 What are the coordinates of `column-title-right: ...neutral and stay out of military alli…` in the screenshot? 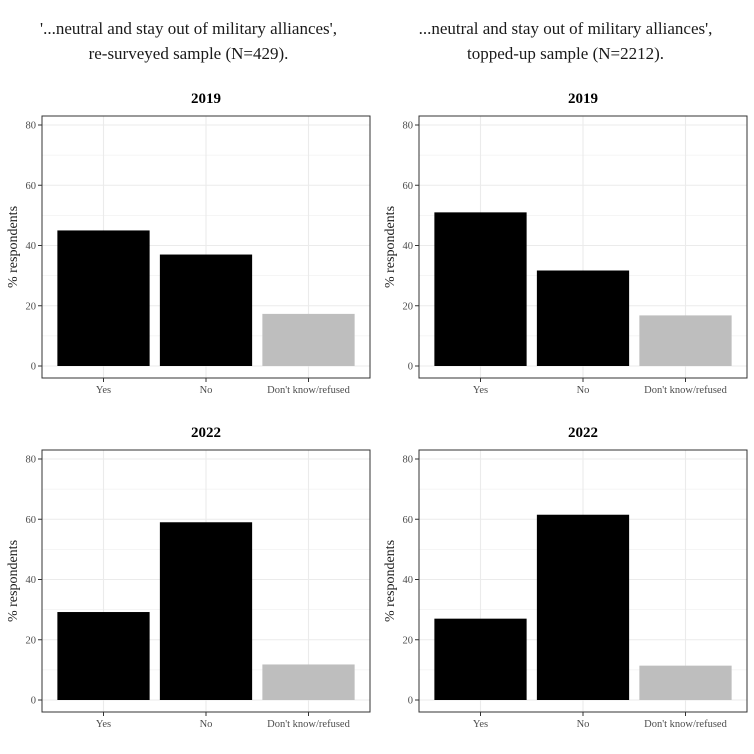 It's located at (565, 41).